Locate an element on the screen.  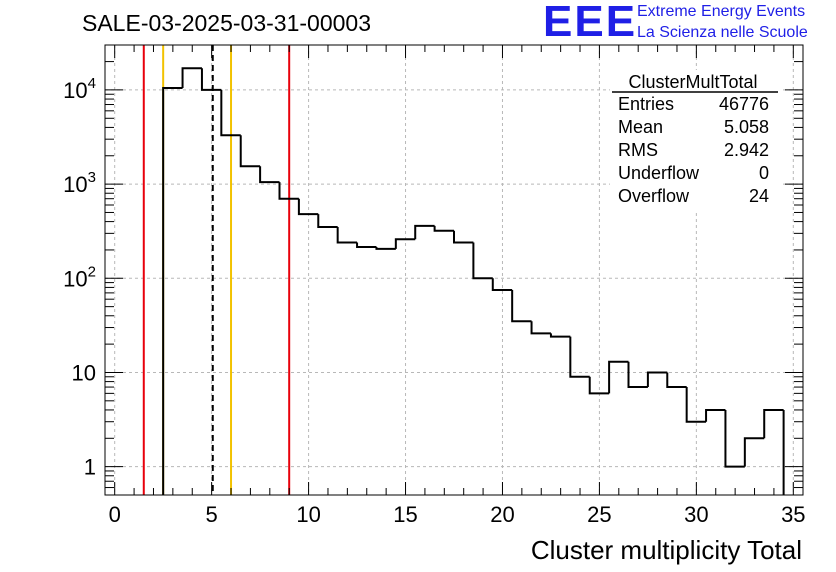
stats-label-overflow: Overflow is located at coordinates (654, 196).